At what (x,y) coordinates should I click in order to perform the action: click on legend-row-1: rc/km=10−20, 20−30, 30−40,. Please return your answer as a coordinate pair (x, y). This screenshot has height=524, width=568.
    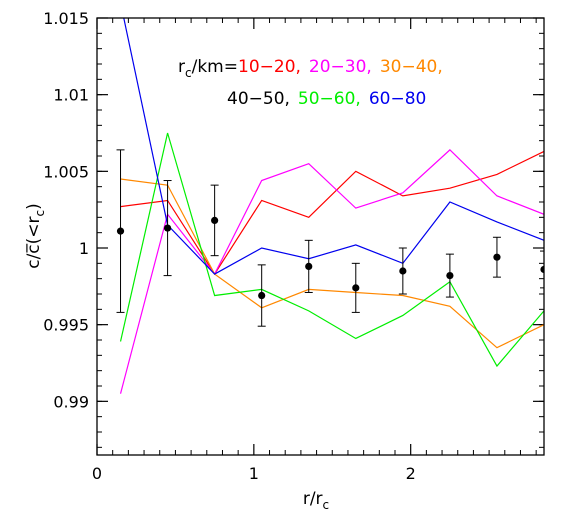
    Looking at the image, I should click on (310, 68).